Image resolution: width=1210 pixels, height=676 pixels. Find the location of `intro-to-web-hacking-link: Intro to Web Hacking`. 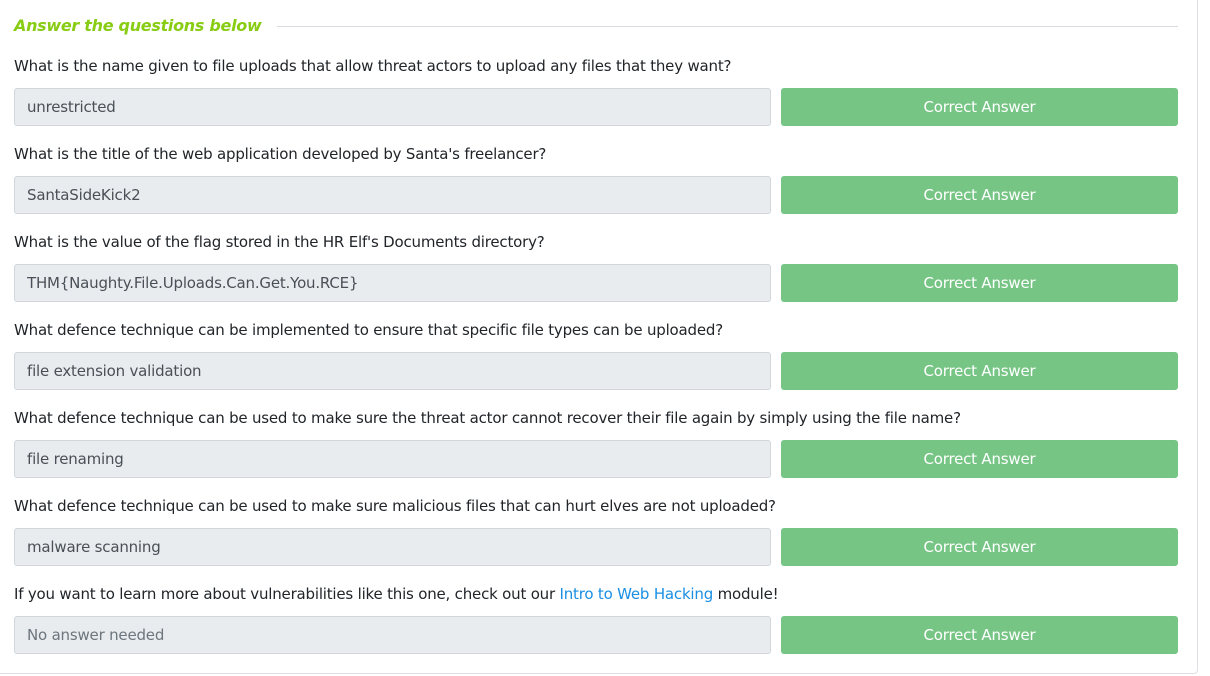

intro-to-web-hacking-link: Intro to Web Hacking is located at coordinates (636, 594).